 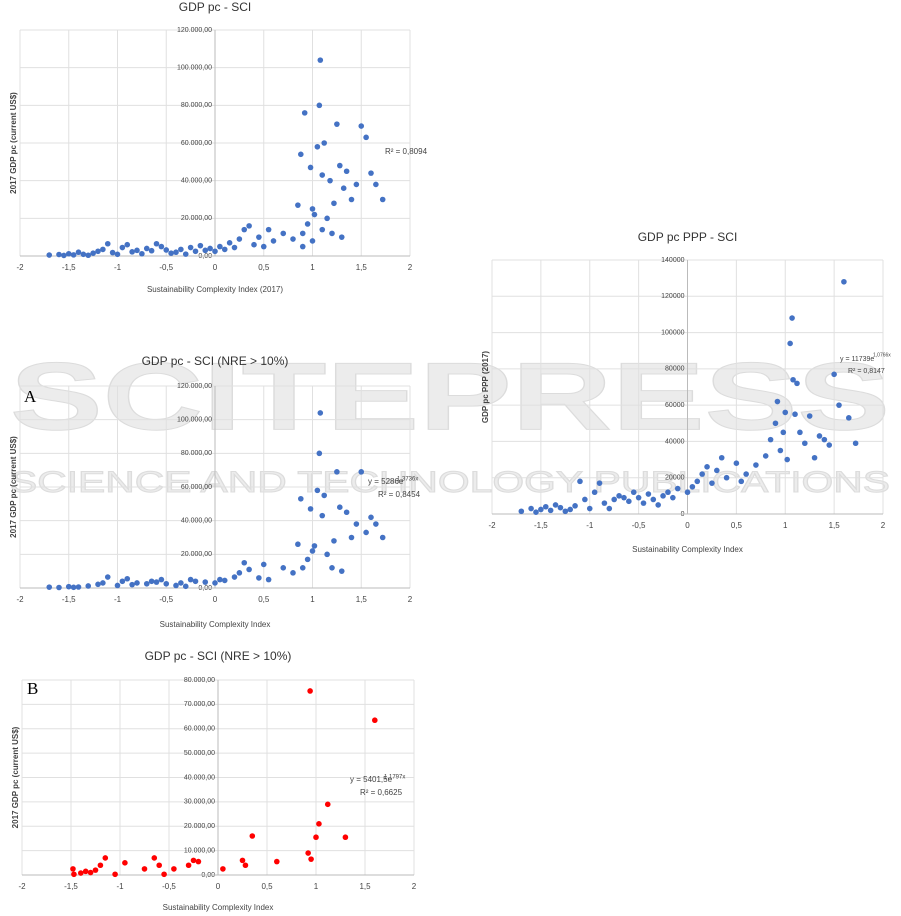 I want to click on y-axis-title: 2017 GDP pc (current US$), so click(x=13, y=487).